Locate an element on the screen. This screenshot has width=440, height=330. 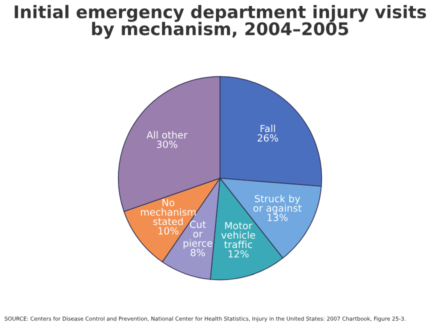
slice-label: Fall is located at coordinates (267, 128).